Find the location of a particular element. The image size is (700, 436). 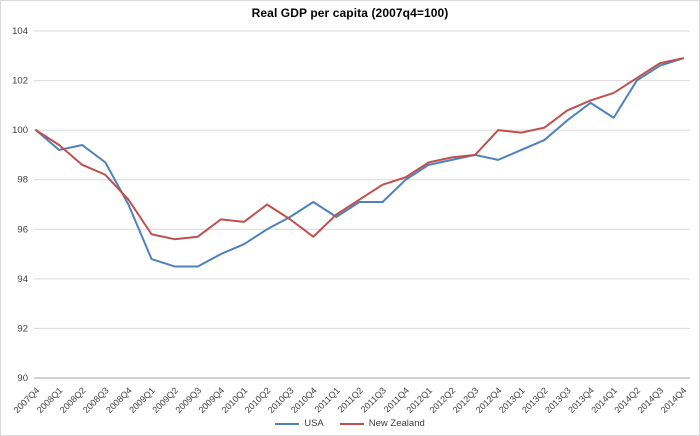

y-axis-label: 102 is located at coordinates (20, 81).